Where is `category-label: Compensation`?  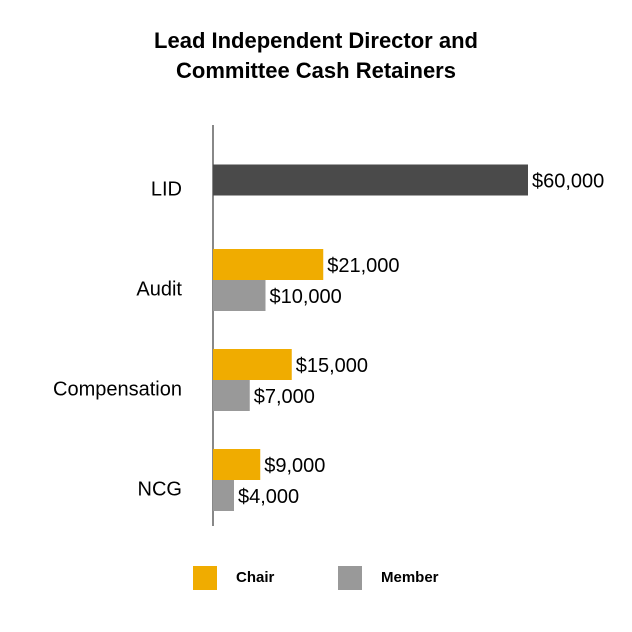 category-label: Compensation is located at coordinates (117, 389).